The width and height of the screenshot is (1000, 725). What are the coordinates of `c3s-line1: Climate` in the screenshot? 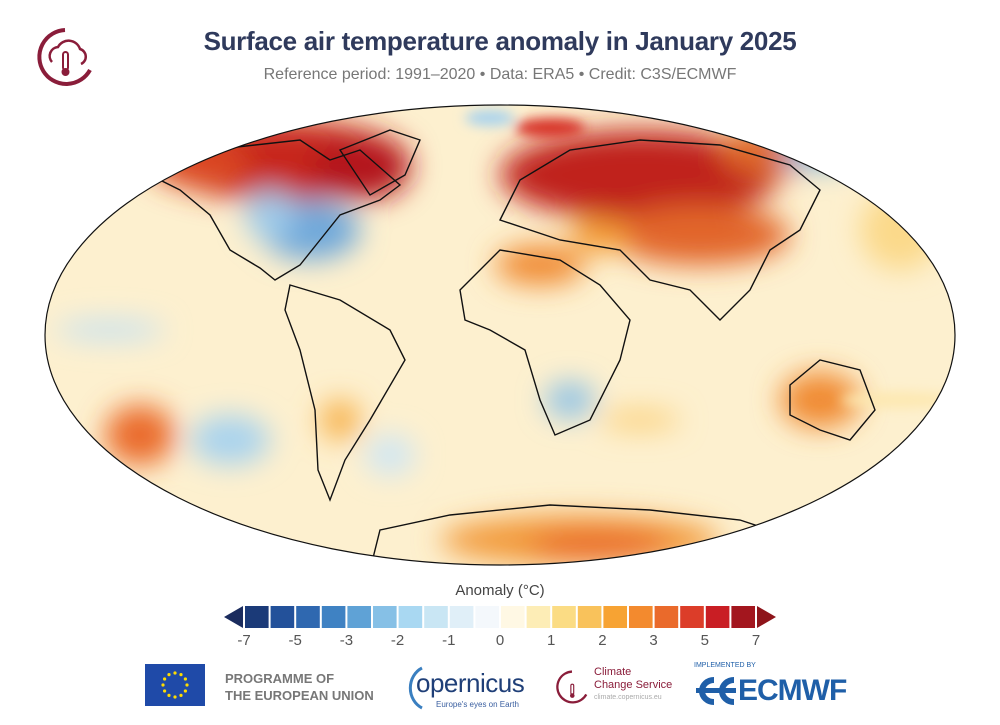 It's located at (613, 672).